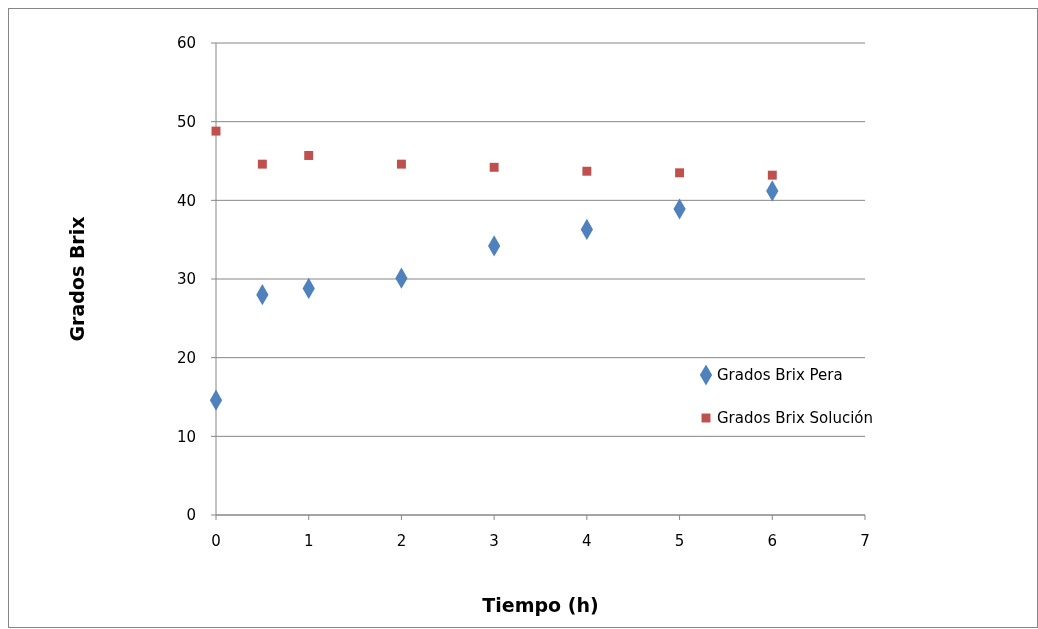  Describe the element at coordinates (780, 375) in the screenshot. I see `legend-label: Grados Brix Pera` at that location.